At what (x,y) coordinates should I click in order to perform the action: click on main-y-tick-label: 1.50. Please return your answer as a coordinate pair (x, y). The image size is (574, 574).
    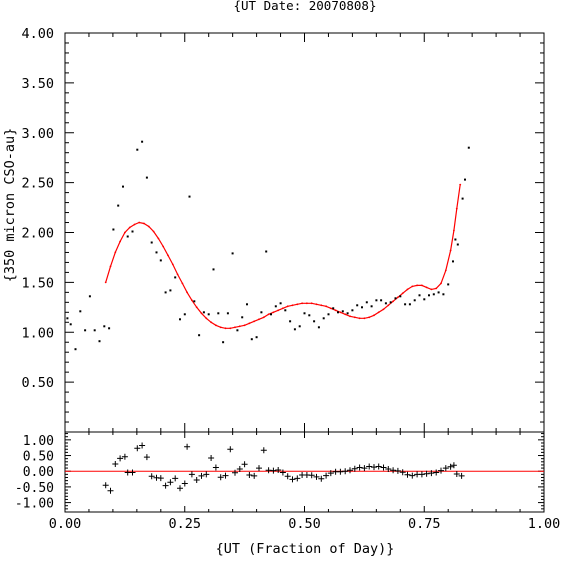
    Looking at the image, I should click on (37, 283).